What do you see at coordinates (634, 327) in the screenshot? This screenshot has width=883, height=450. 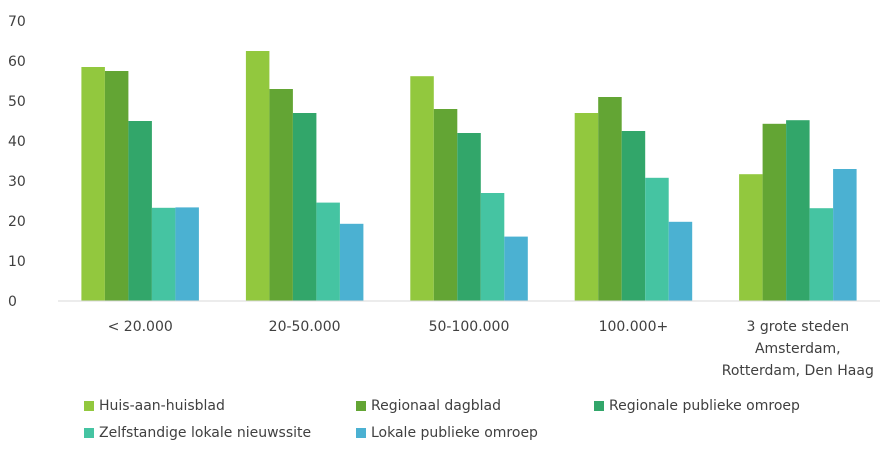 I see `x-category-label: 100.000+` at bounding box center [634, 327].